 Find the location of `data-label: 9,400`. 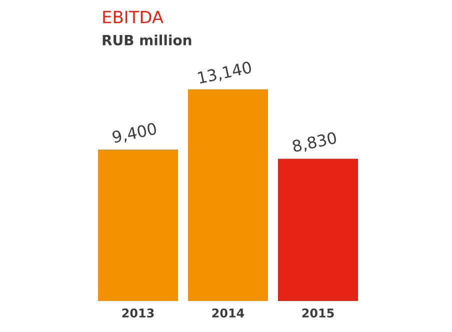

data-label: 9,400 is located at coordinates (134, 133).